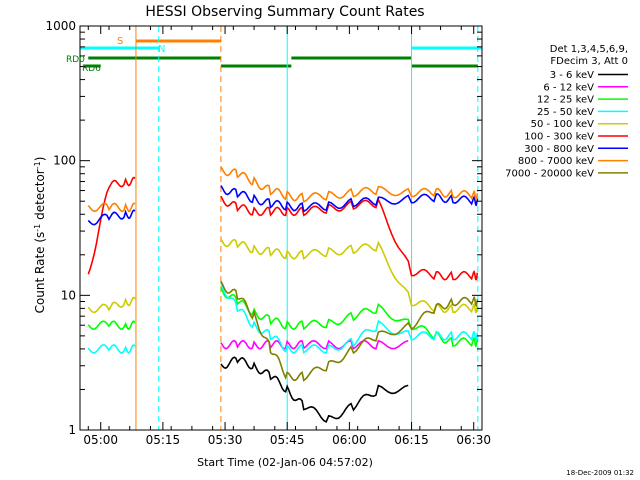  Describe the element at coordinates (572, 75) in the screenshot. I see `legend-entry-label: 3 - 6 keV` at that location.